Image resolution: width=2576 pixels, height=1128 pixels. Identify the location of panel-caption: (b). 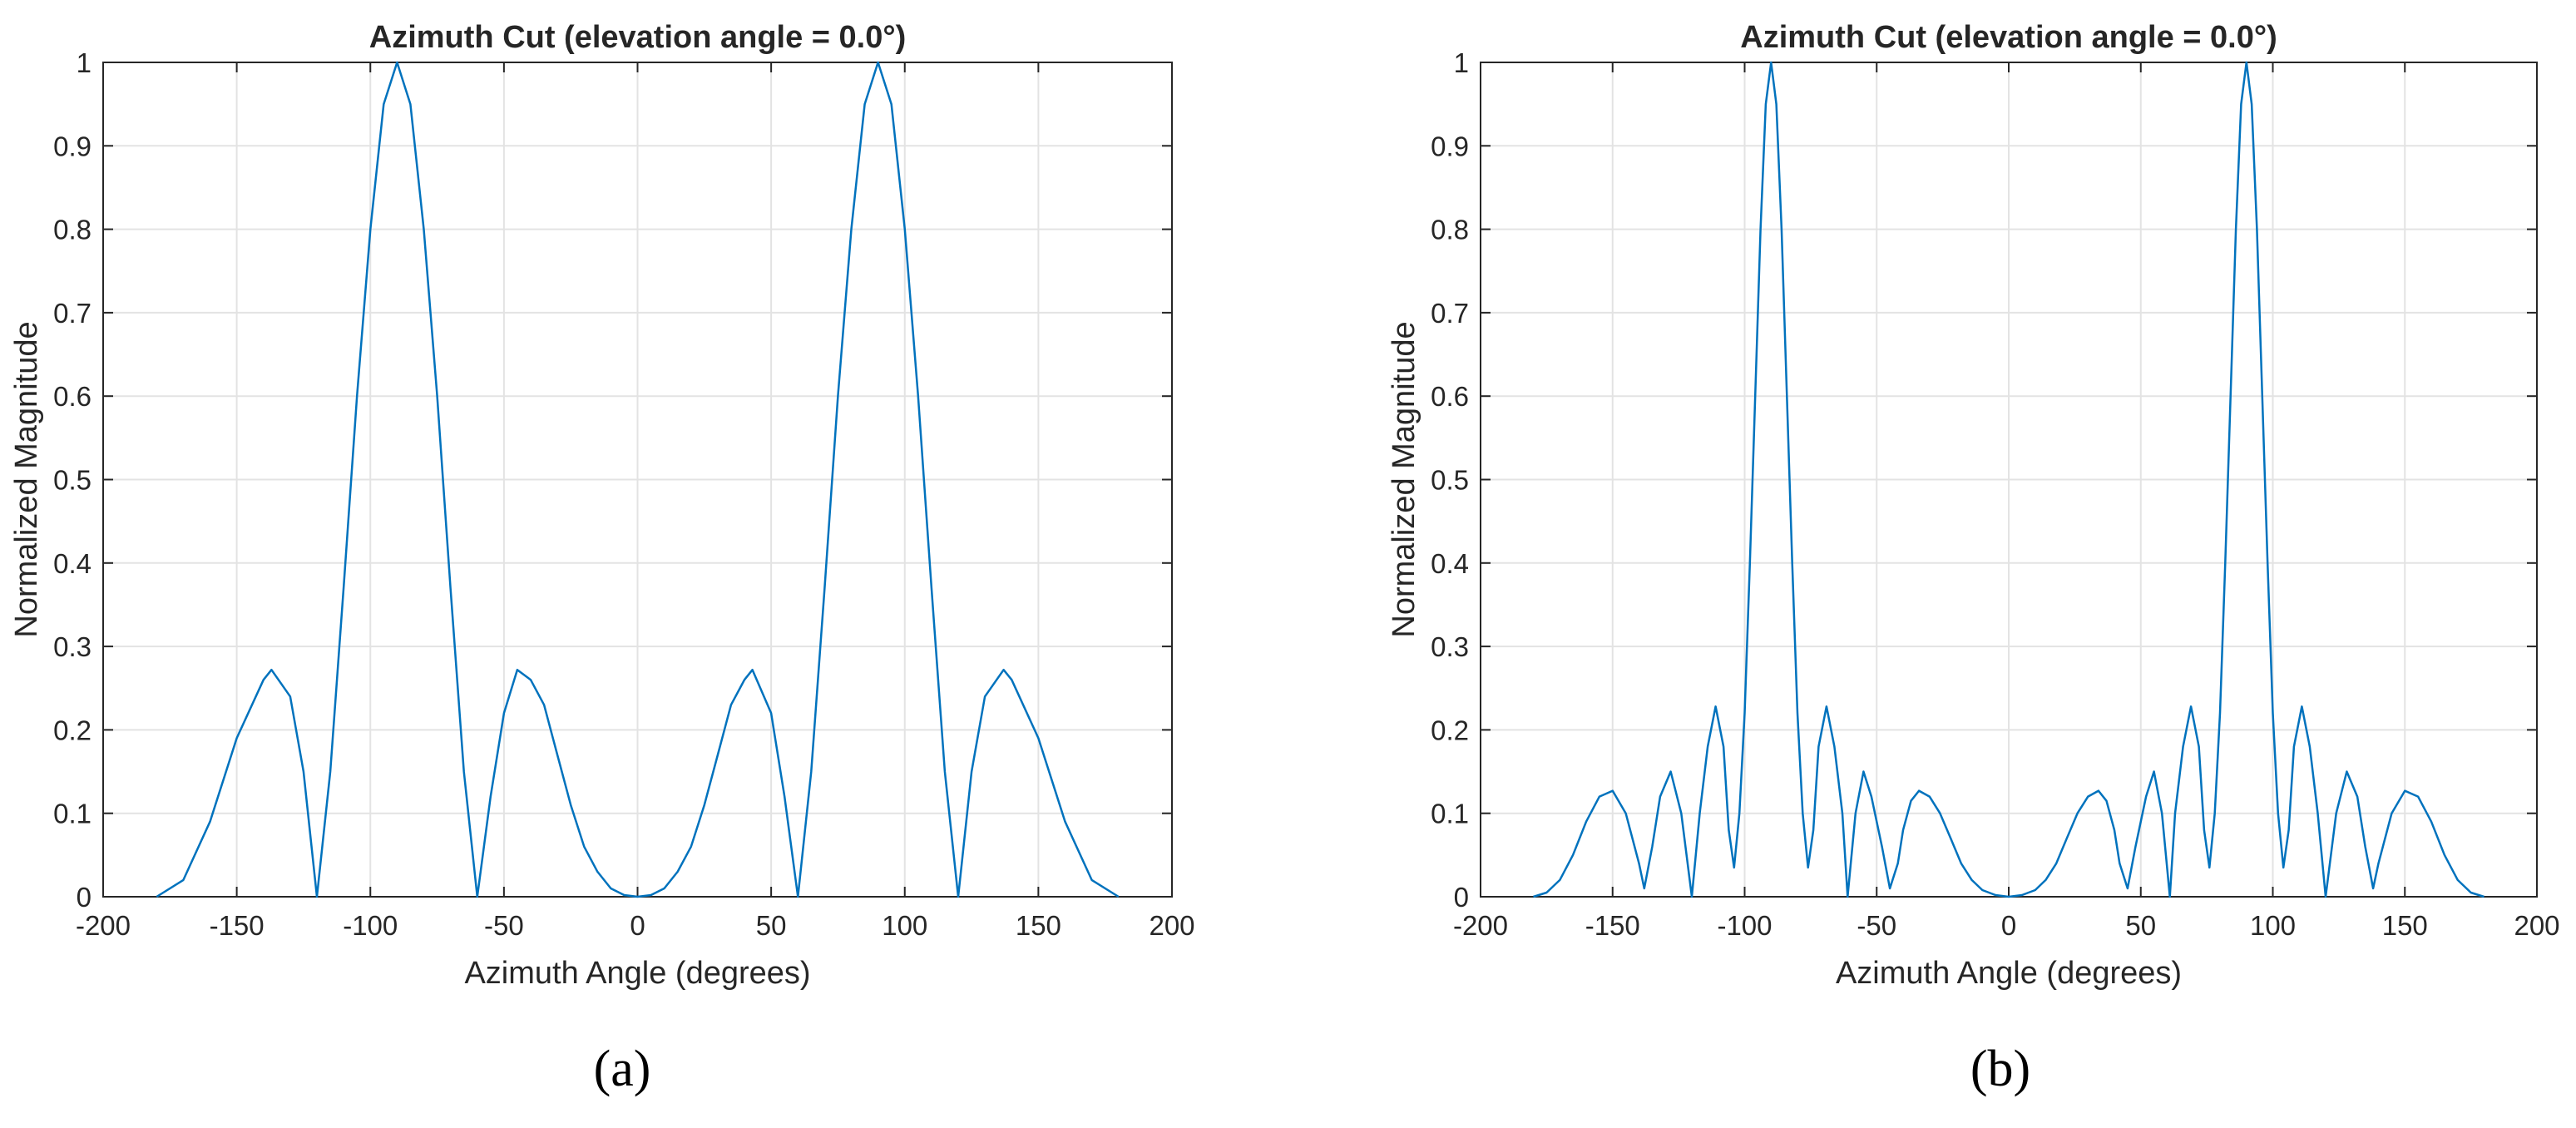
(2000, 1069).